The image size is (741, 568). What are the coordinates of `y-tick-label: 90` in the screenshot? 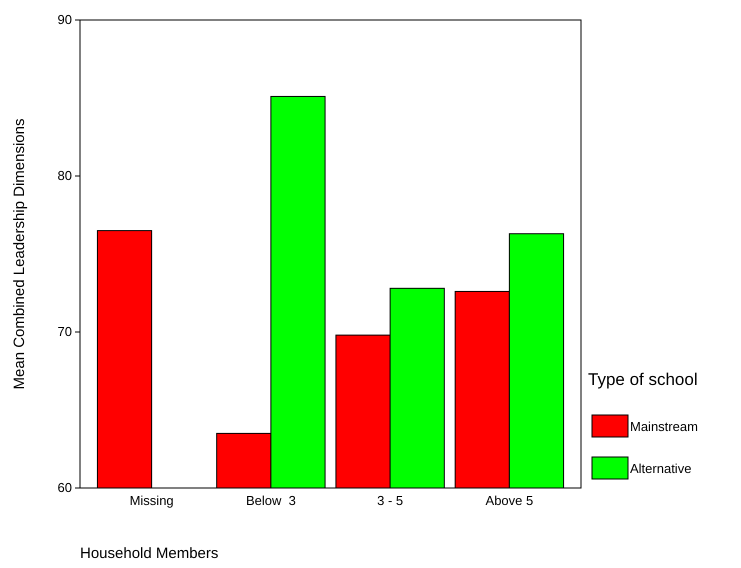 It's located at (65, 20).